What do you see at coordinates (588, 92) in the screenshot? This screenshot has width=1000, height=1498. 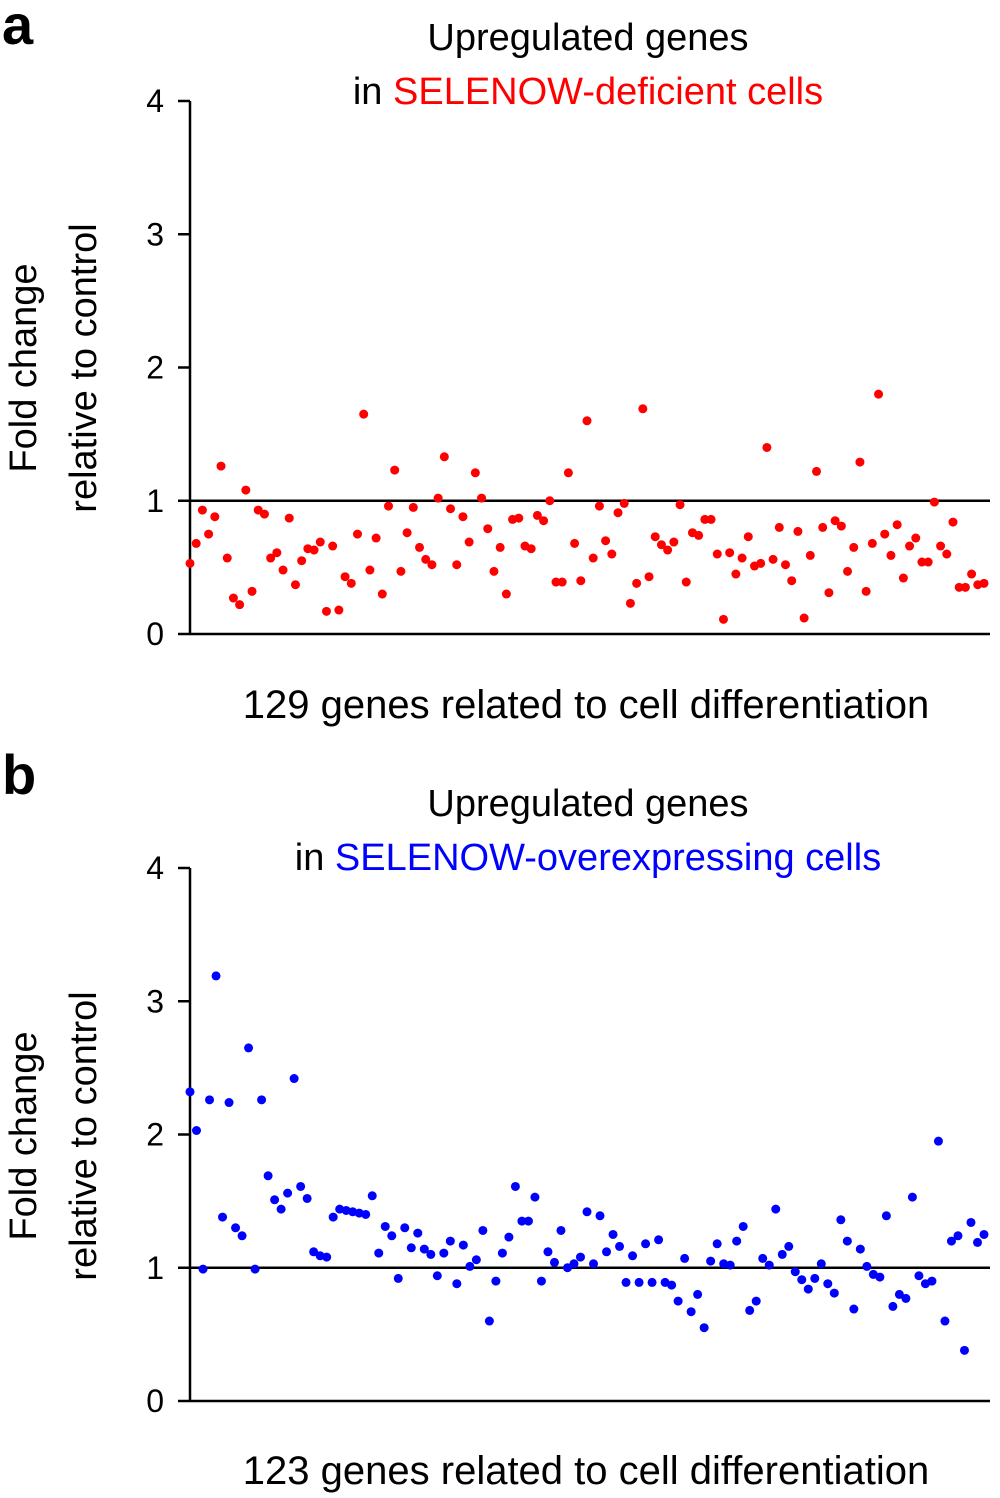 I see `panel-a-title-line2: in SELENOW-deficient cells` at bounding box center [588, 92].